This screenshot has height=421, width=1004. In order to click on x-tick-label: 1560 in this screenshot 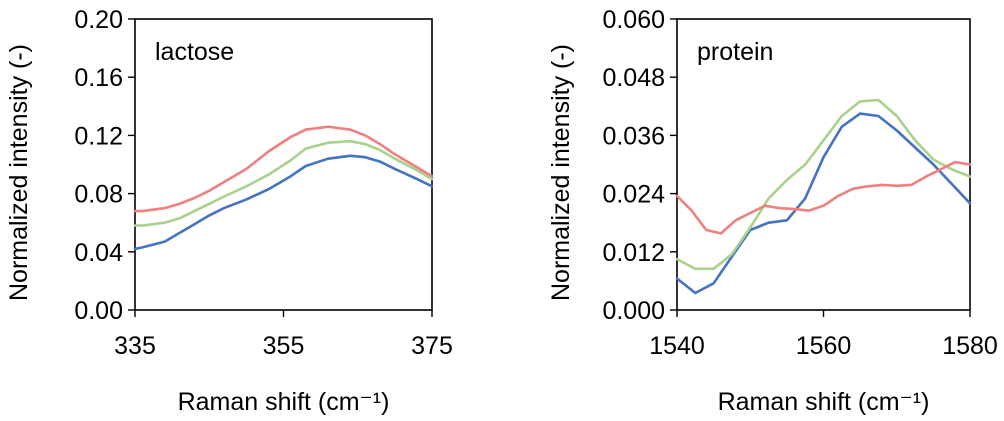, I will do `click(824, 346)`.